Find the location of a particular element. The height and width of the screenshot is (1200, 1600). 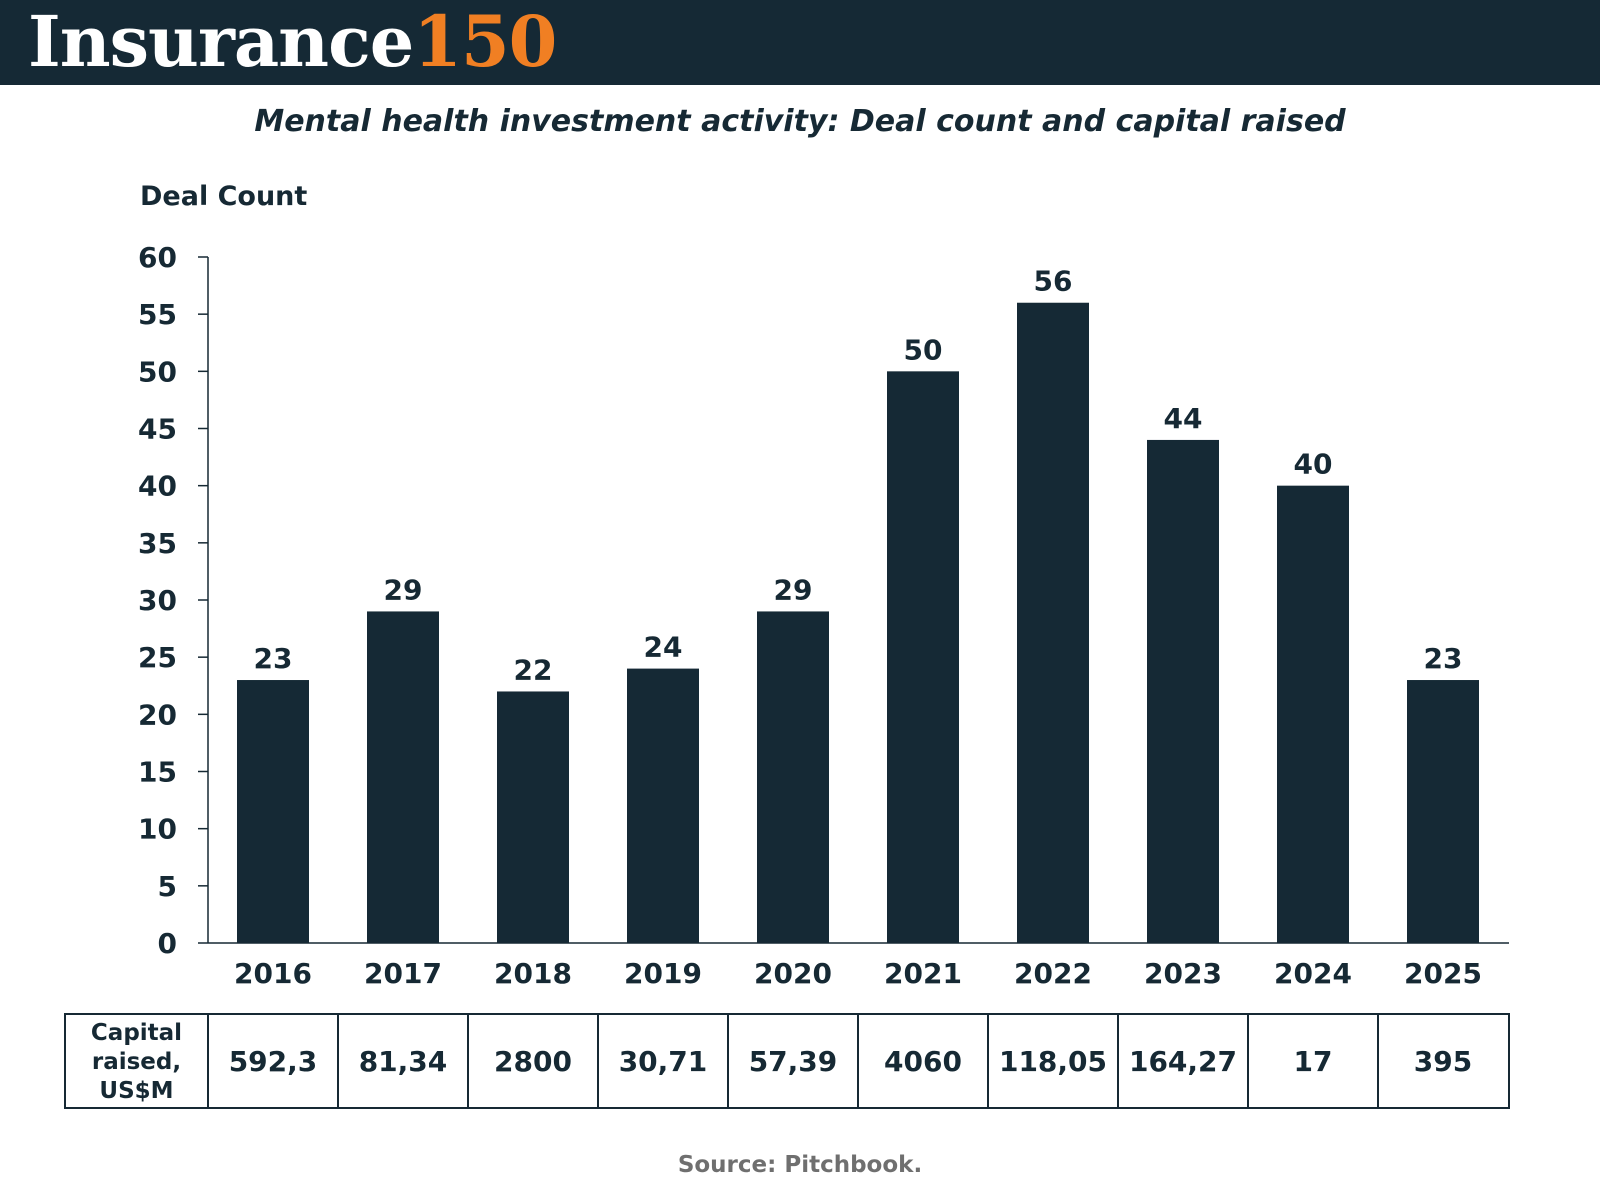

table-cell: 4060 is located at coordinates (923, 1061).